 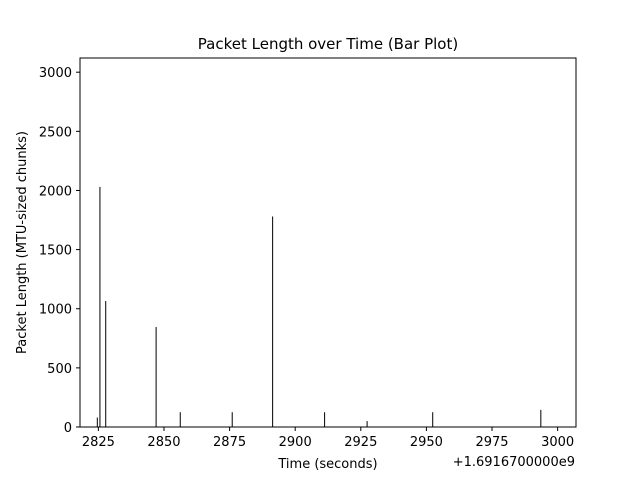 What do you see at coordinates (163, 442) in the screenshot?
I see `x-tick-label-1: 2850` at bounding box center [163, 442].